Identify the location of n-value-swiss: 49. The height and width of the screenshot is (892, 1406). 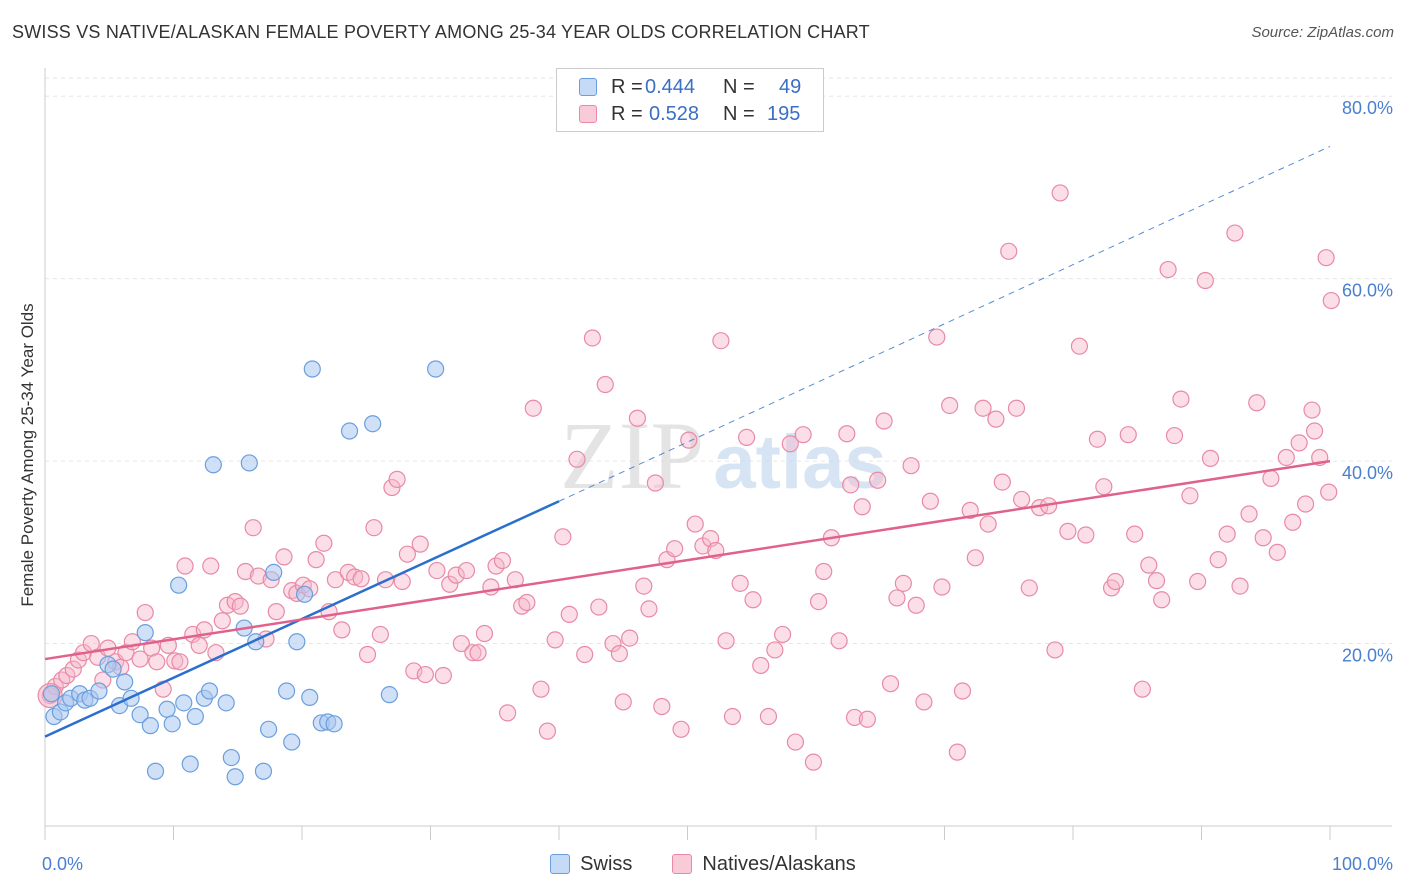
(790, 86).